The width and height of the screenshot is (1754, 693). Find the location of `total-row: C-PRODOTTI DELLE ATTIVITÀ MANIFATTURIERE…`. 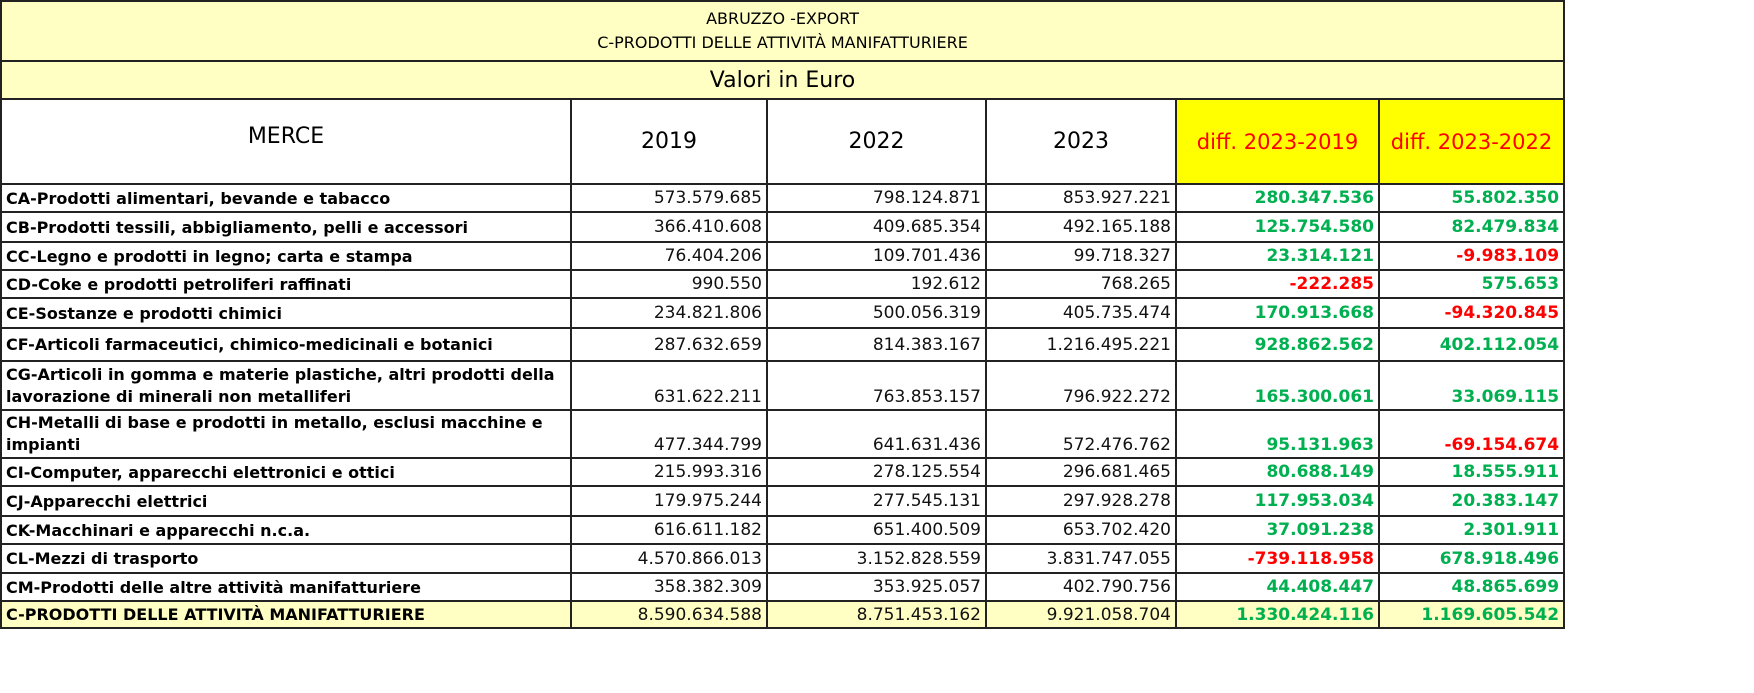

total-row: C-PRODOTTI DELLE ATTIVITÀ MANIFATTURIERE… is located at coordinates (783, 614).